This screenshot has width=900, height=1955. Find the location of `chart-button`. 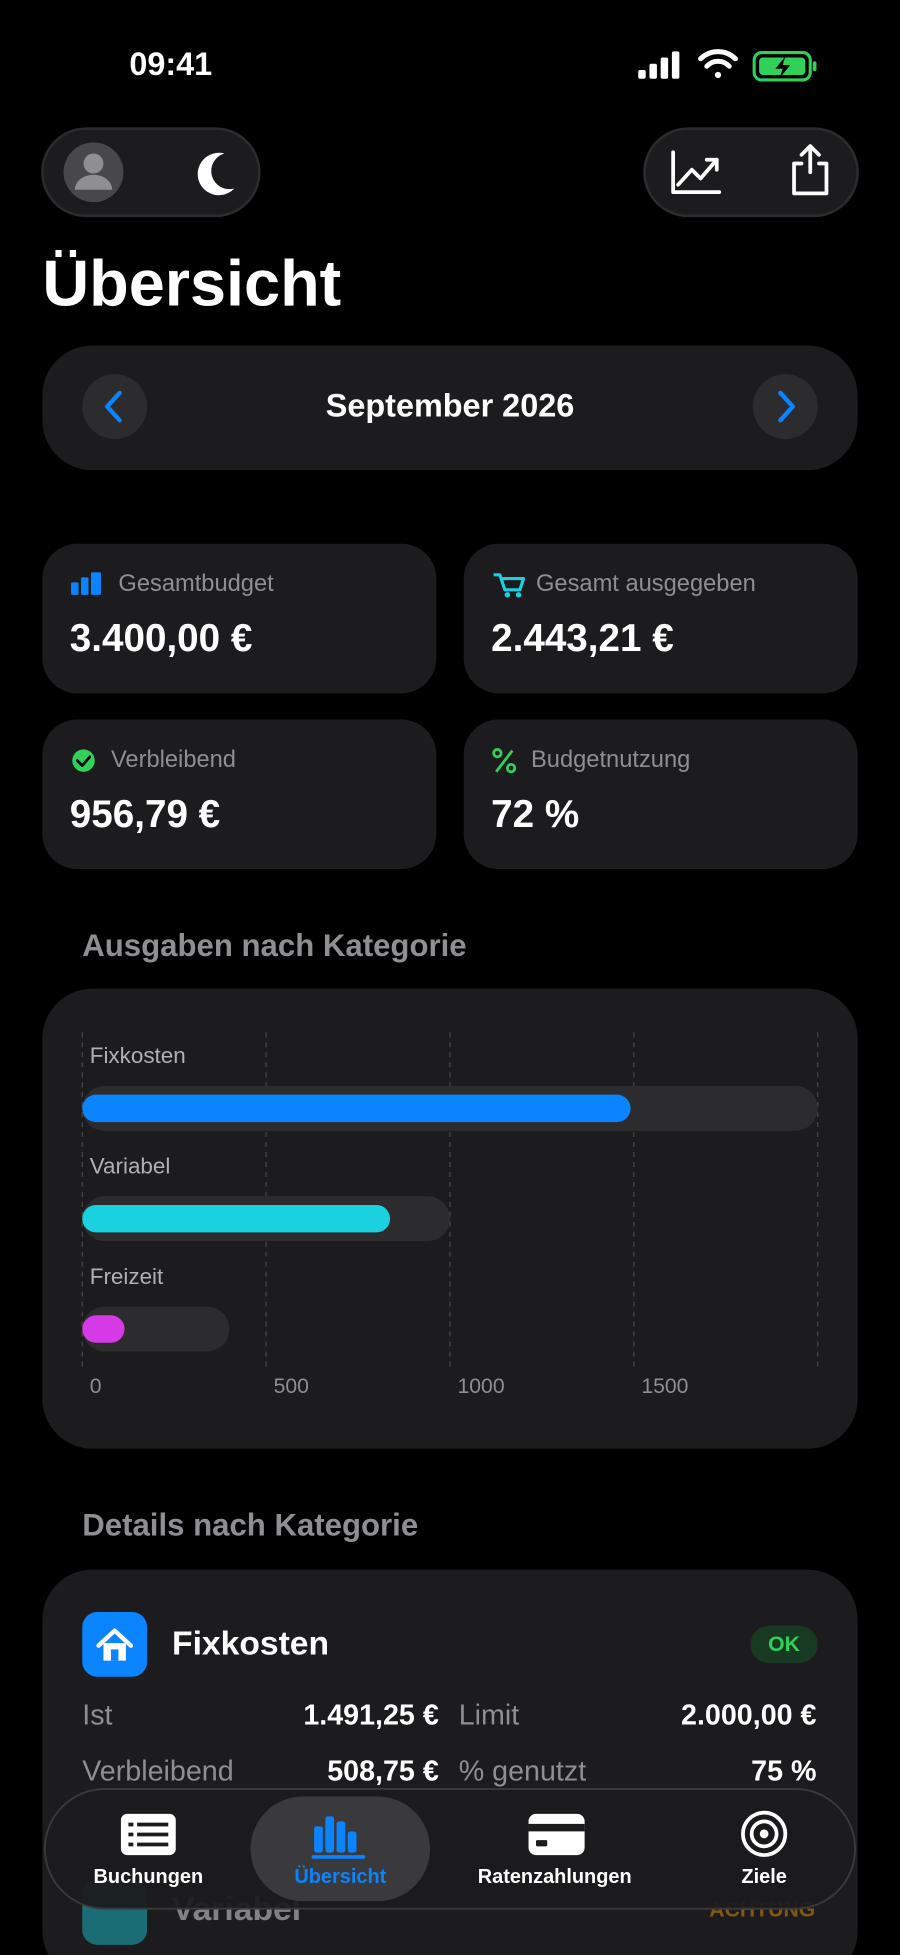

chart-button is located at coordinates (696, 172).